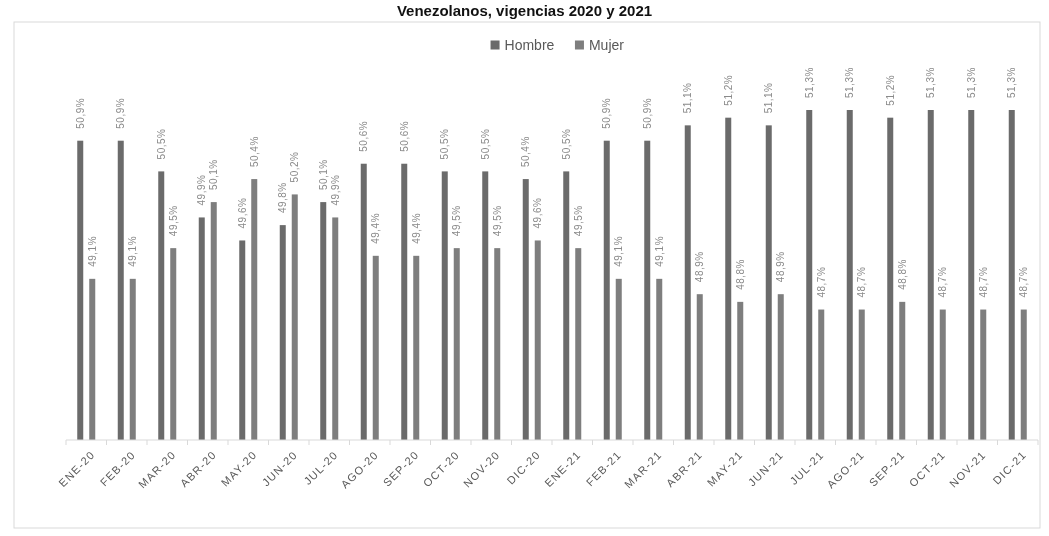  Describe the element at coordinates (283, 198) in the screenshot. I see `data-label: 49,8%` at that location.